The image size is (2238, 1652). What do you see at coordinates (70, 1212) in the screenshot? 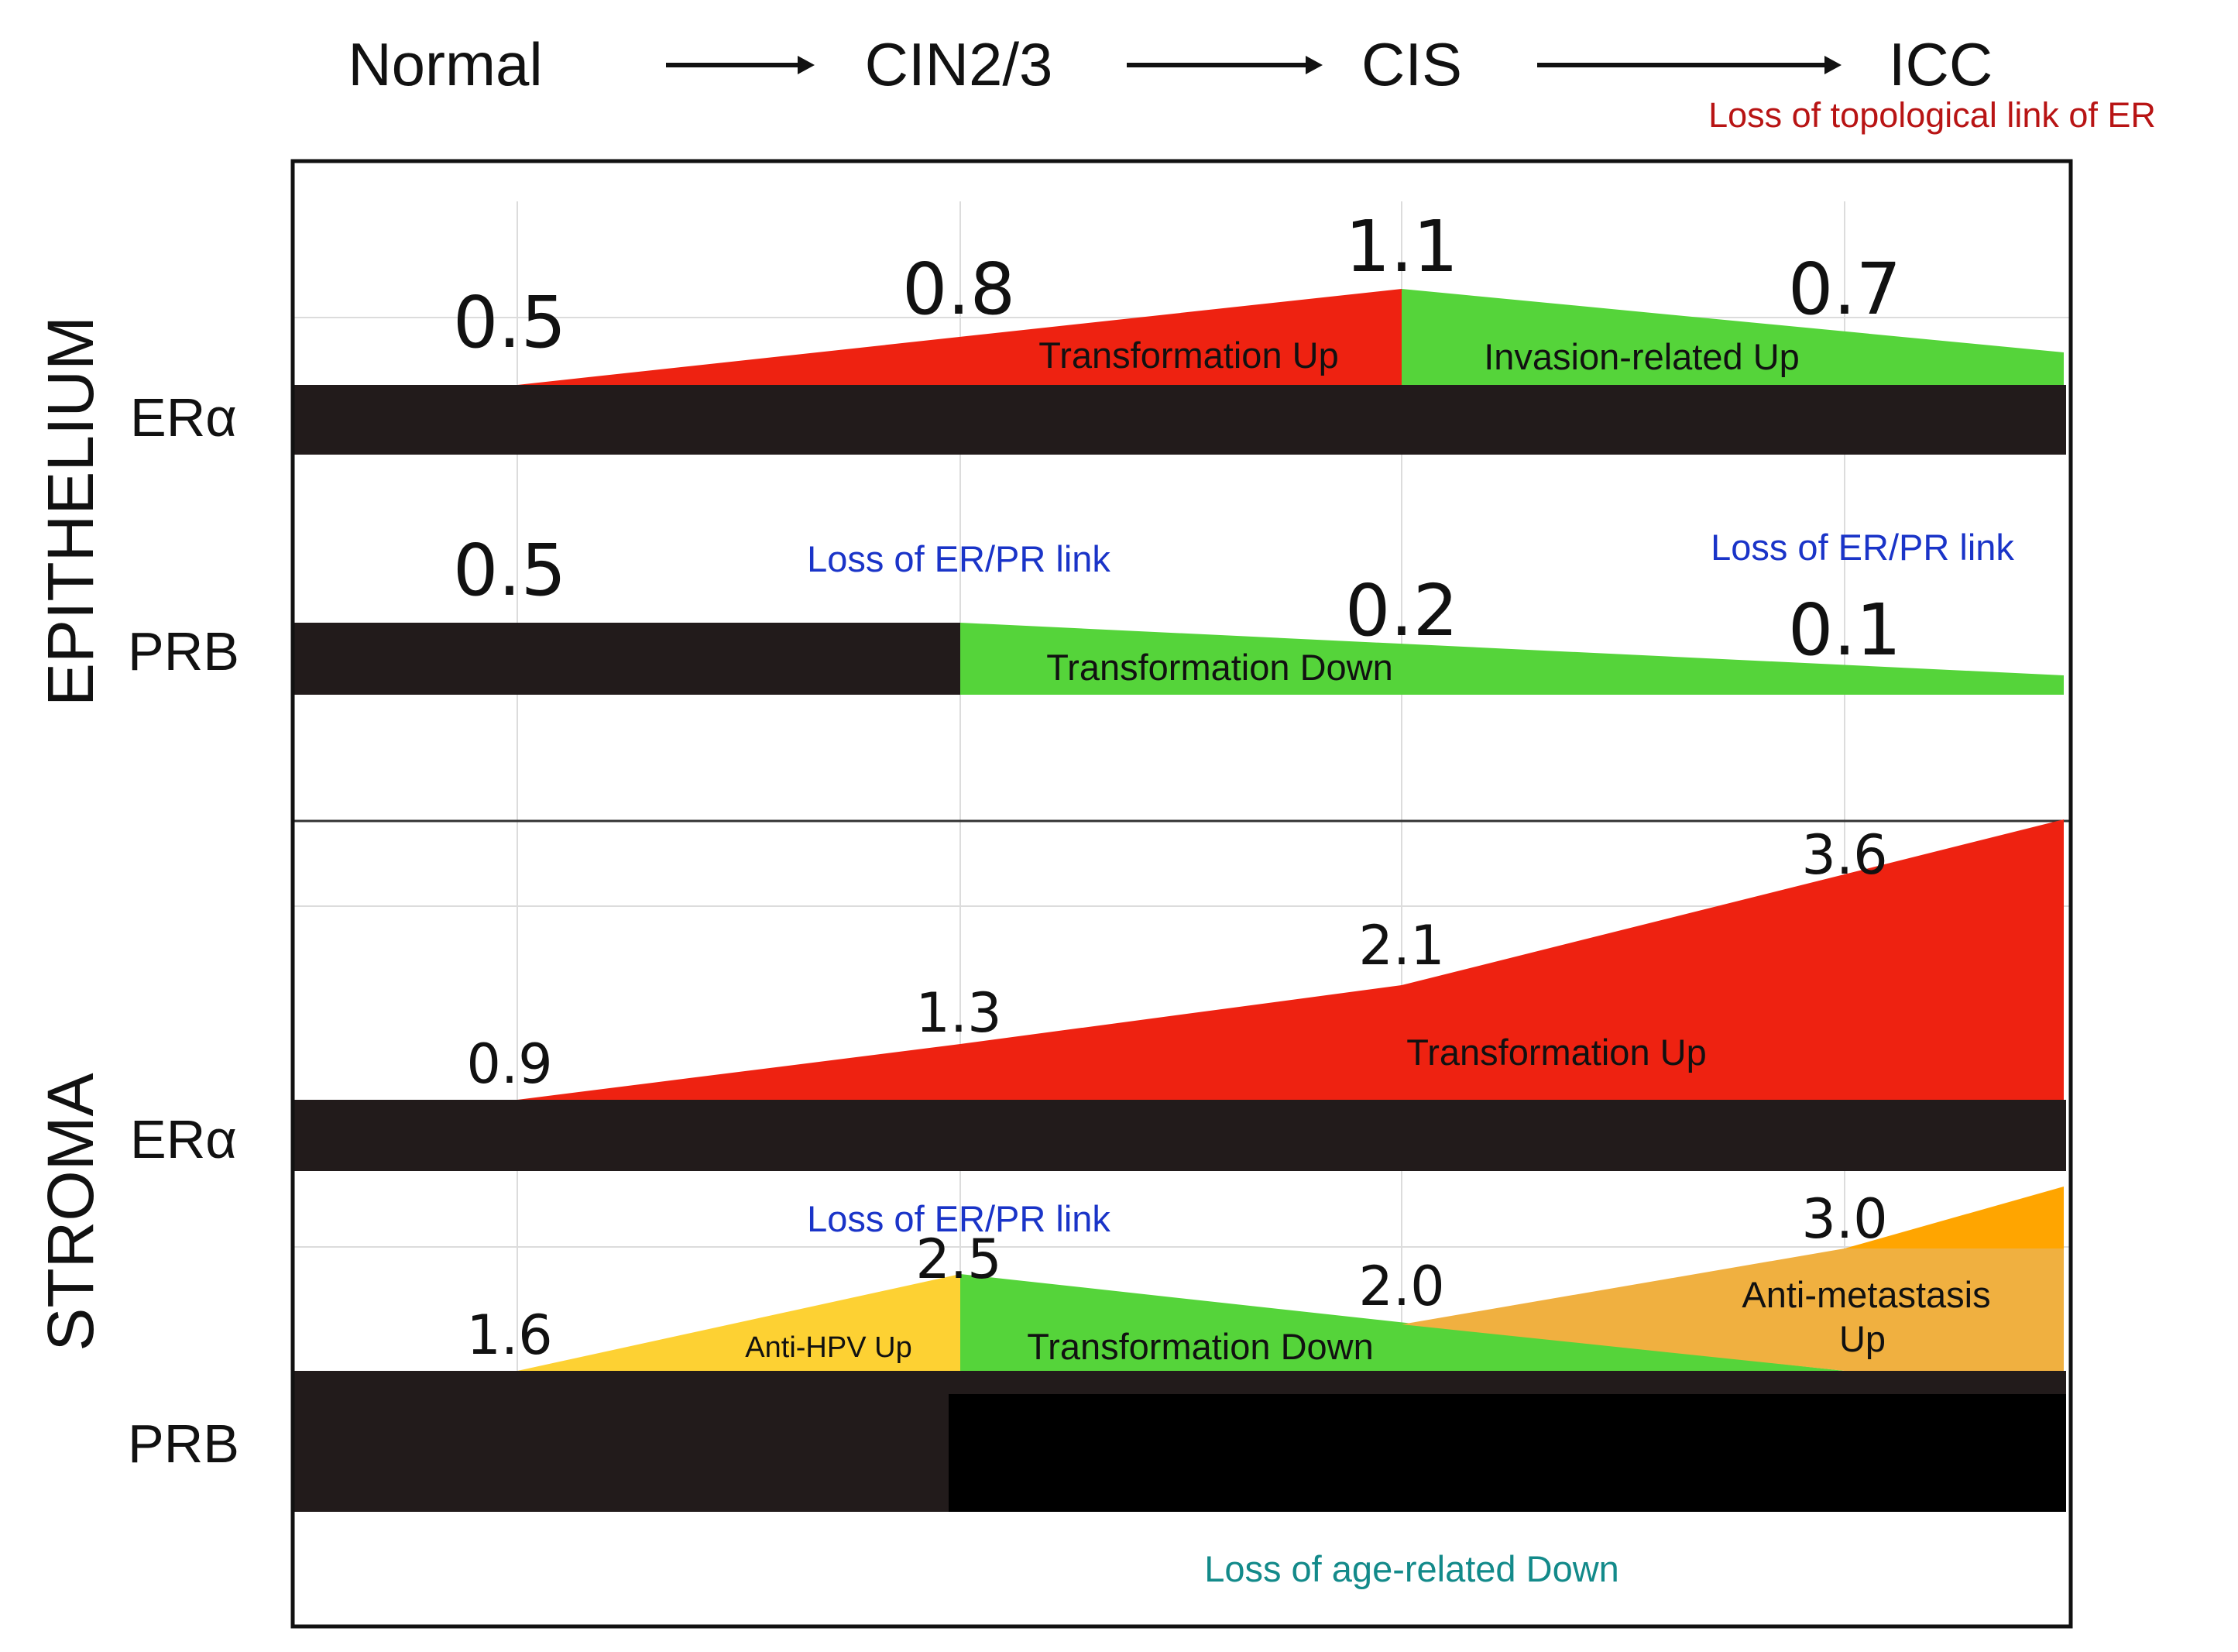
I see `tissue-label-stroma: STROMA` at bounding box center [70, 1212].